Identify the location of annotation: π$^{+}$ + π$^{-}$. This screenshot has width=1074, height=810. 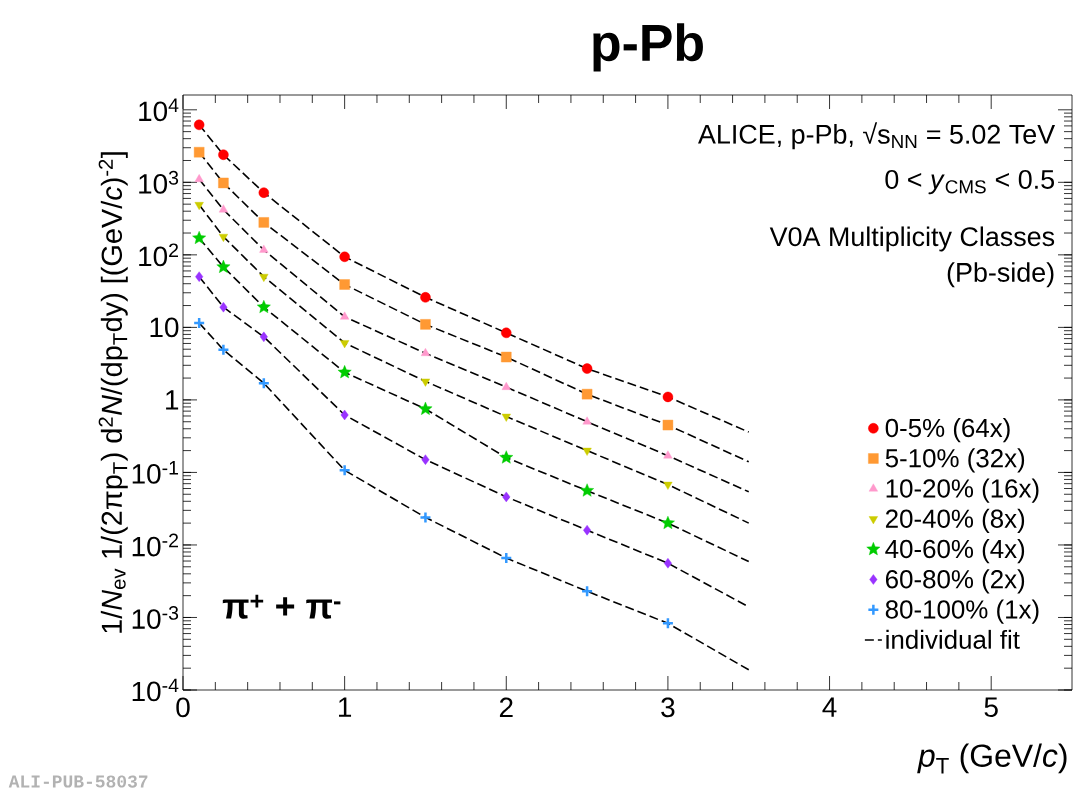
(281, 606).